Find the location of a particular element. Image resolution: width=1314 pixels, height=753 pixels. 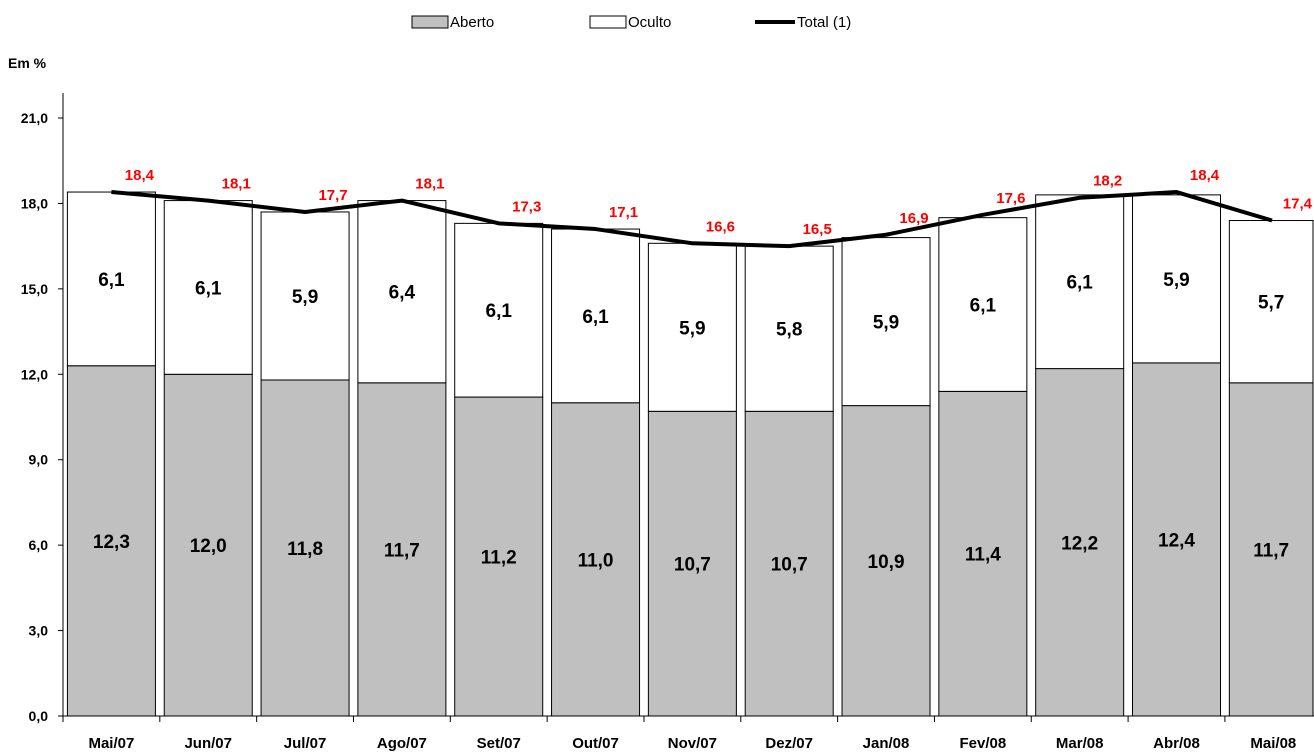

bar-oculto-label: 5,8 is located at coordinates (789, 330).